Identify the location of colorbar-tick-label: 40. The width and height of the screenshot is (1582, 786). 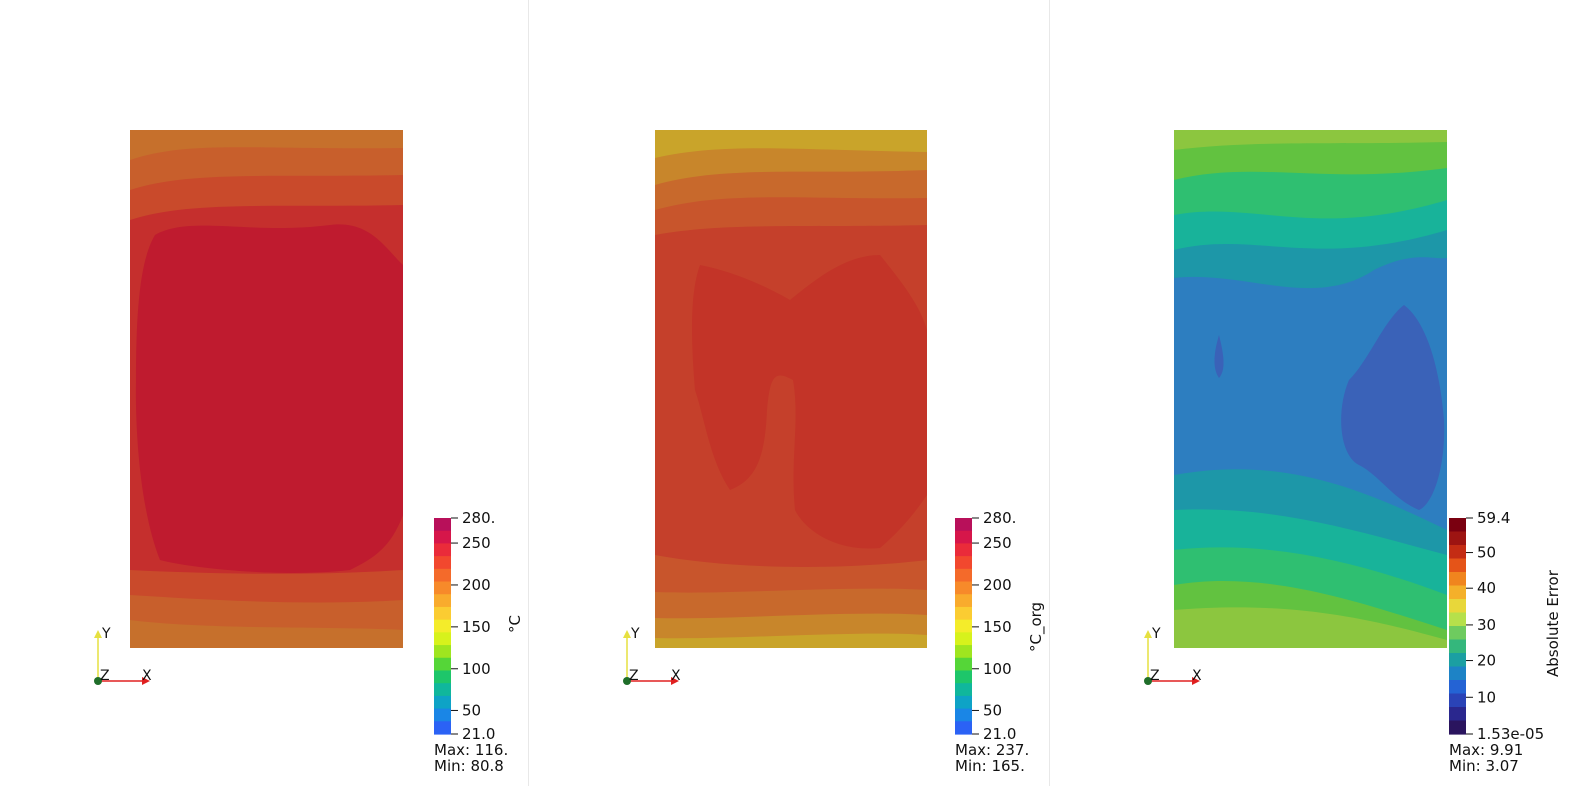
(1486, 588).